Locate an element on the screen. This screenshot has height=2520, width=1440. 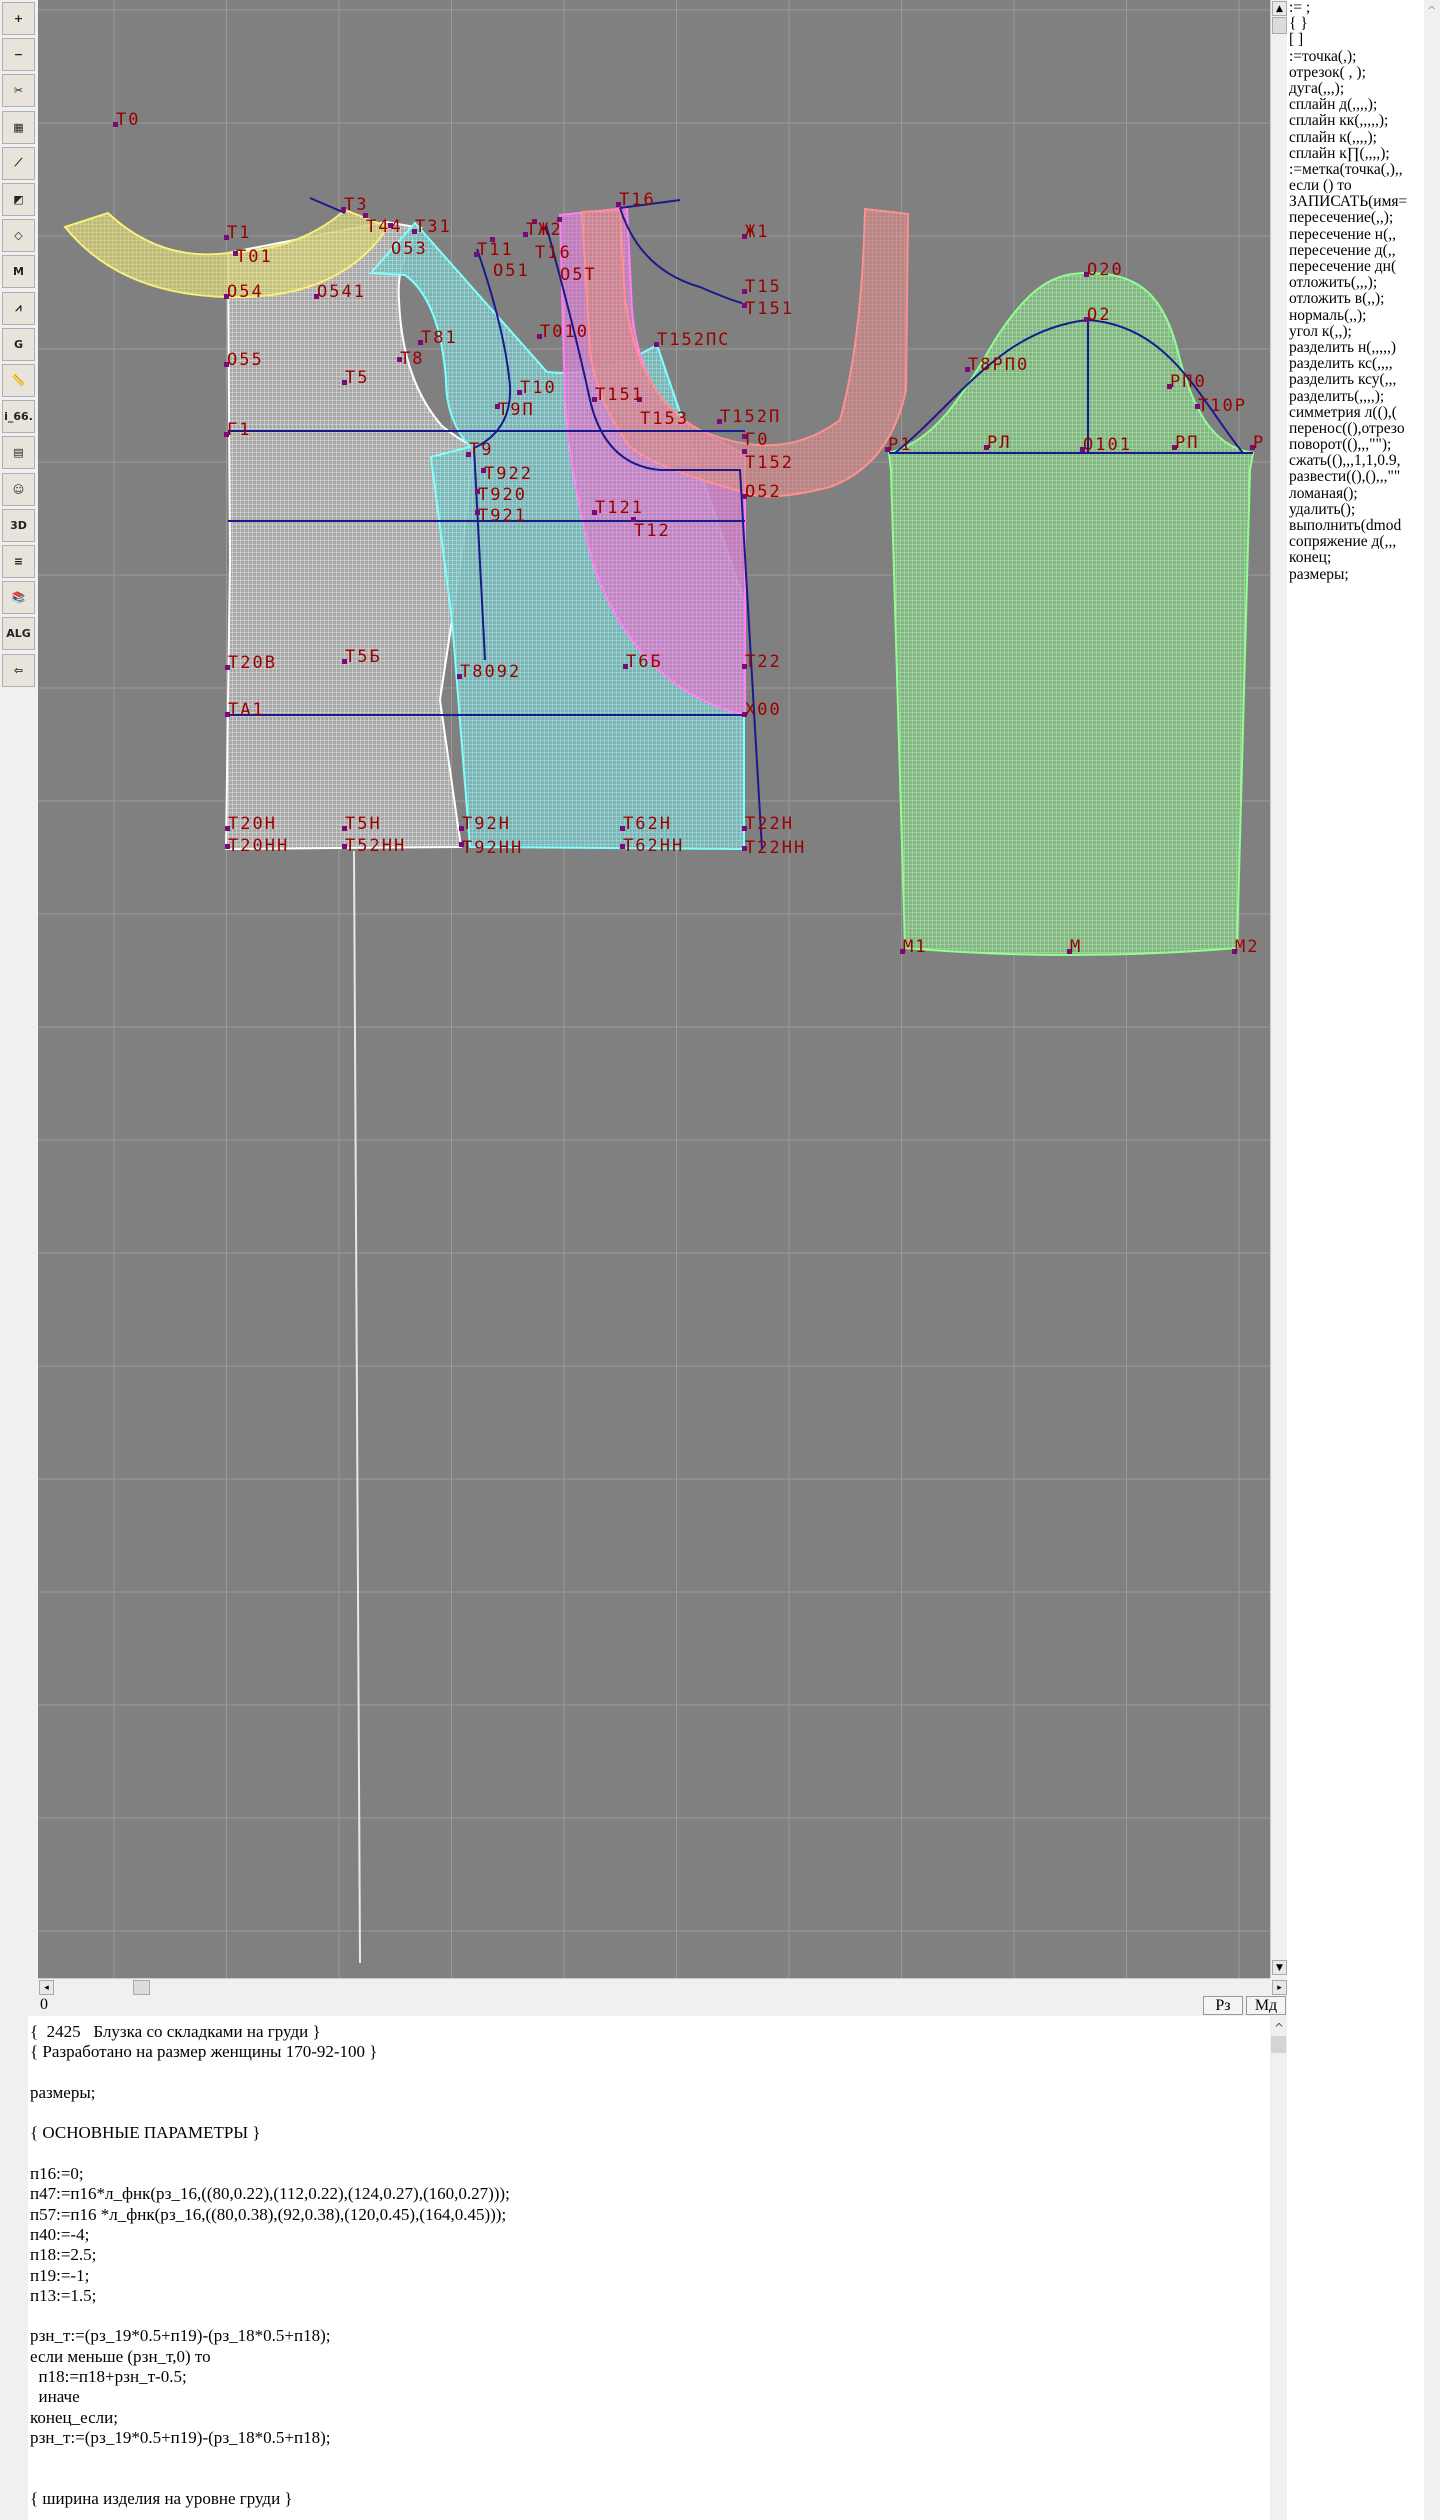
command-item: :=точка(,); is located at coordinates (1323, 56).